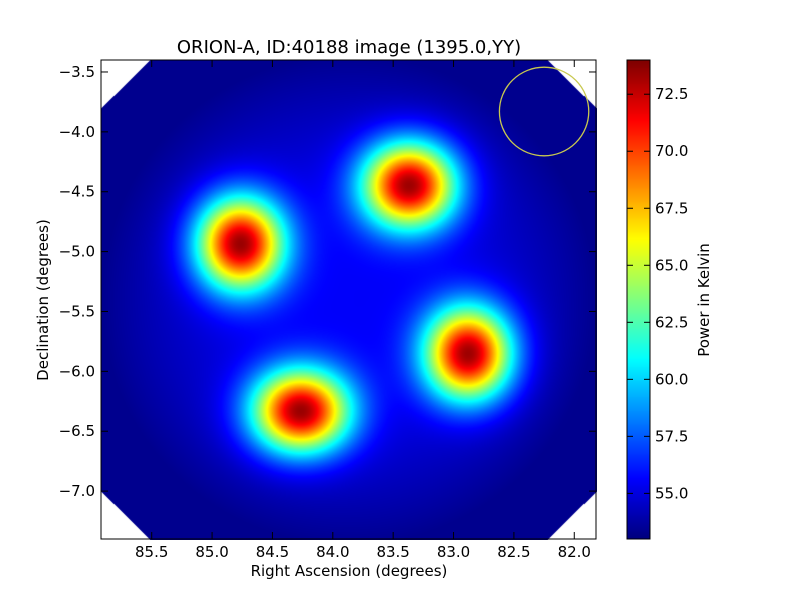  I want to click on y-tick-label: −4.5, so click(77, 192).